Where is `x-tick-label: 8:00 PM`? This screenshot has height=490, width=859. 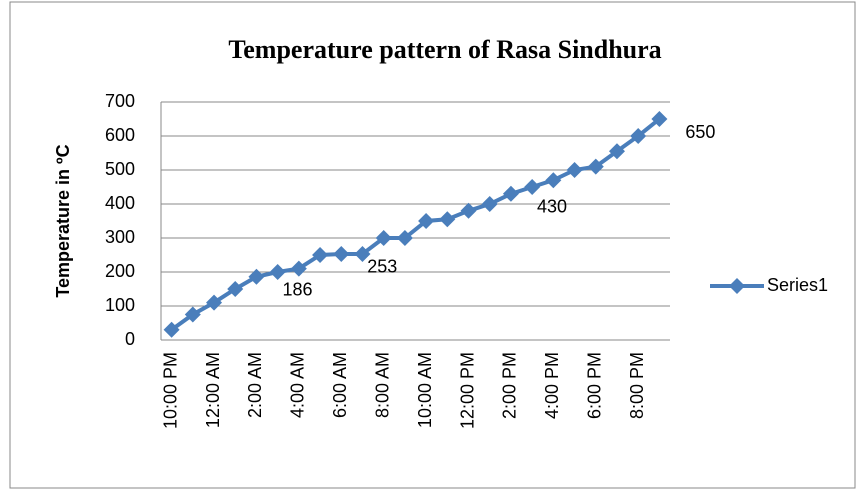
x-tick-label: 8:00 PM is located at coordinates (637, 385).